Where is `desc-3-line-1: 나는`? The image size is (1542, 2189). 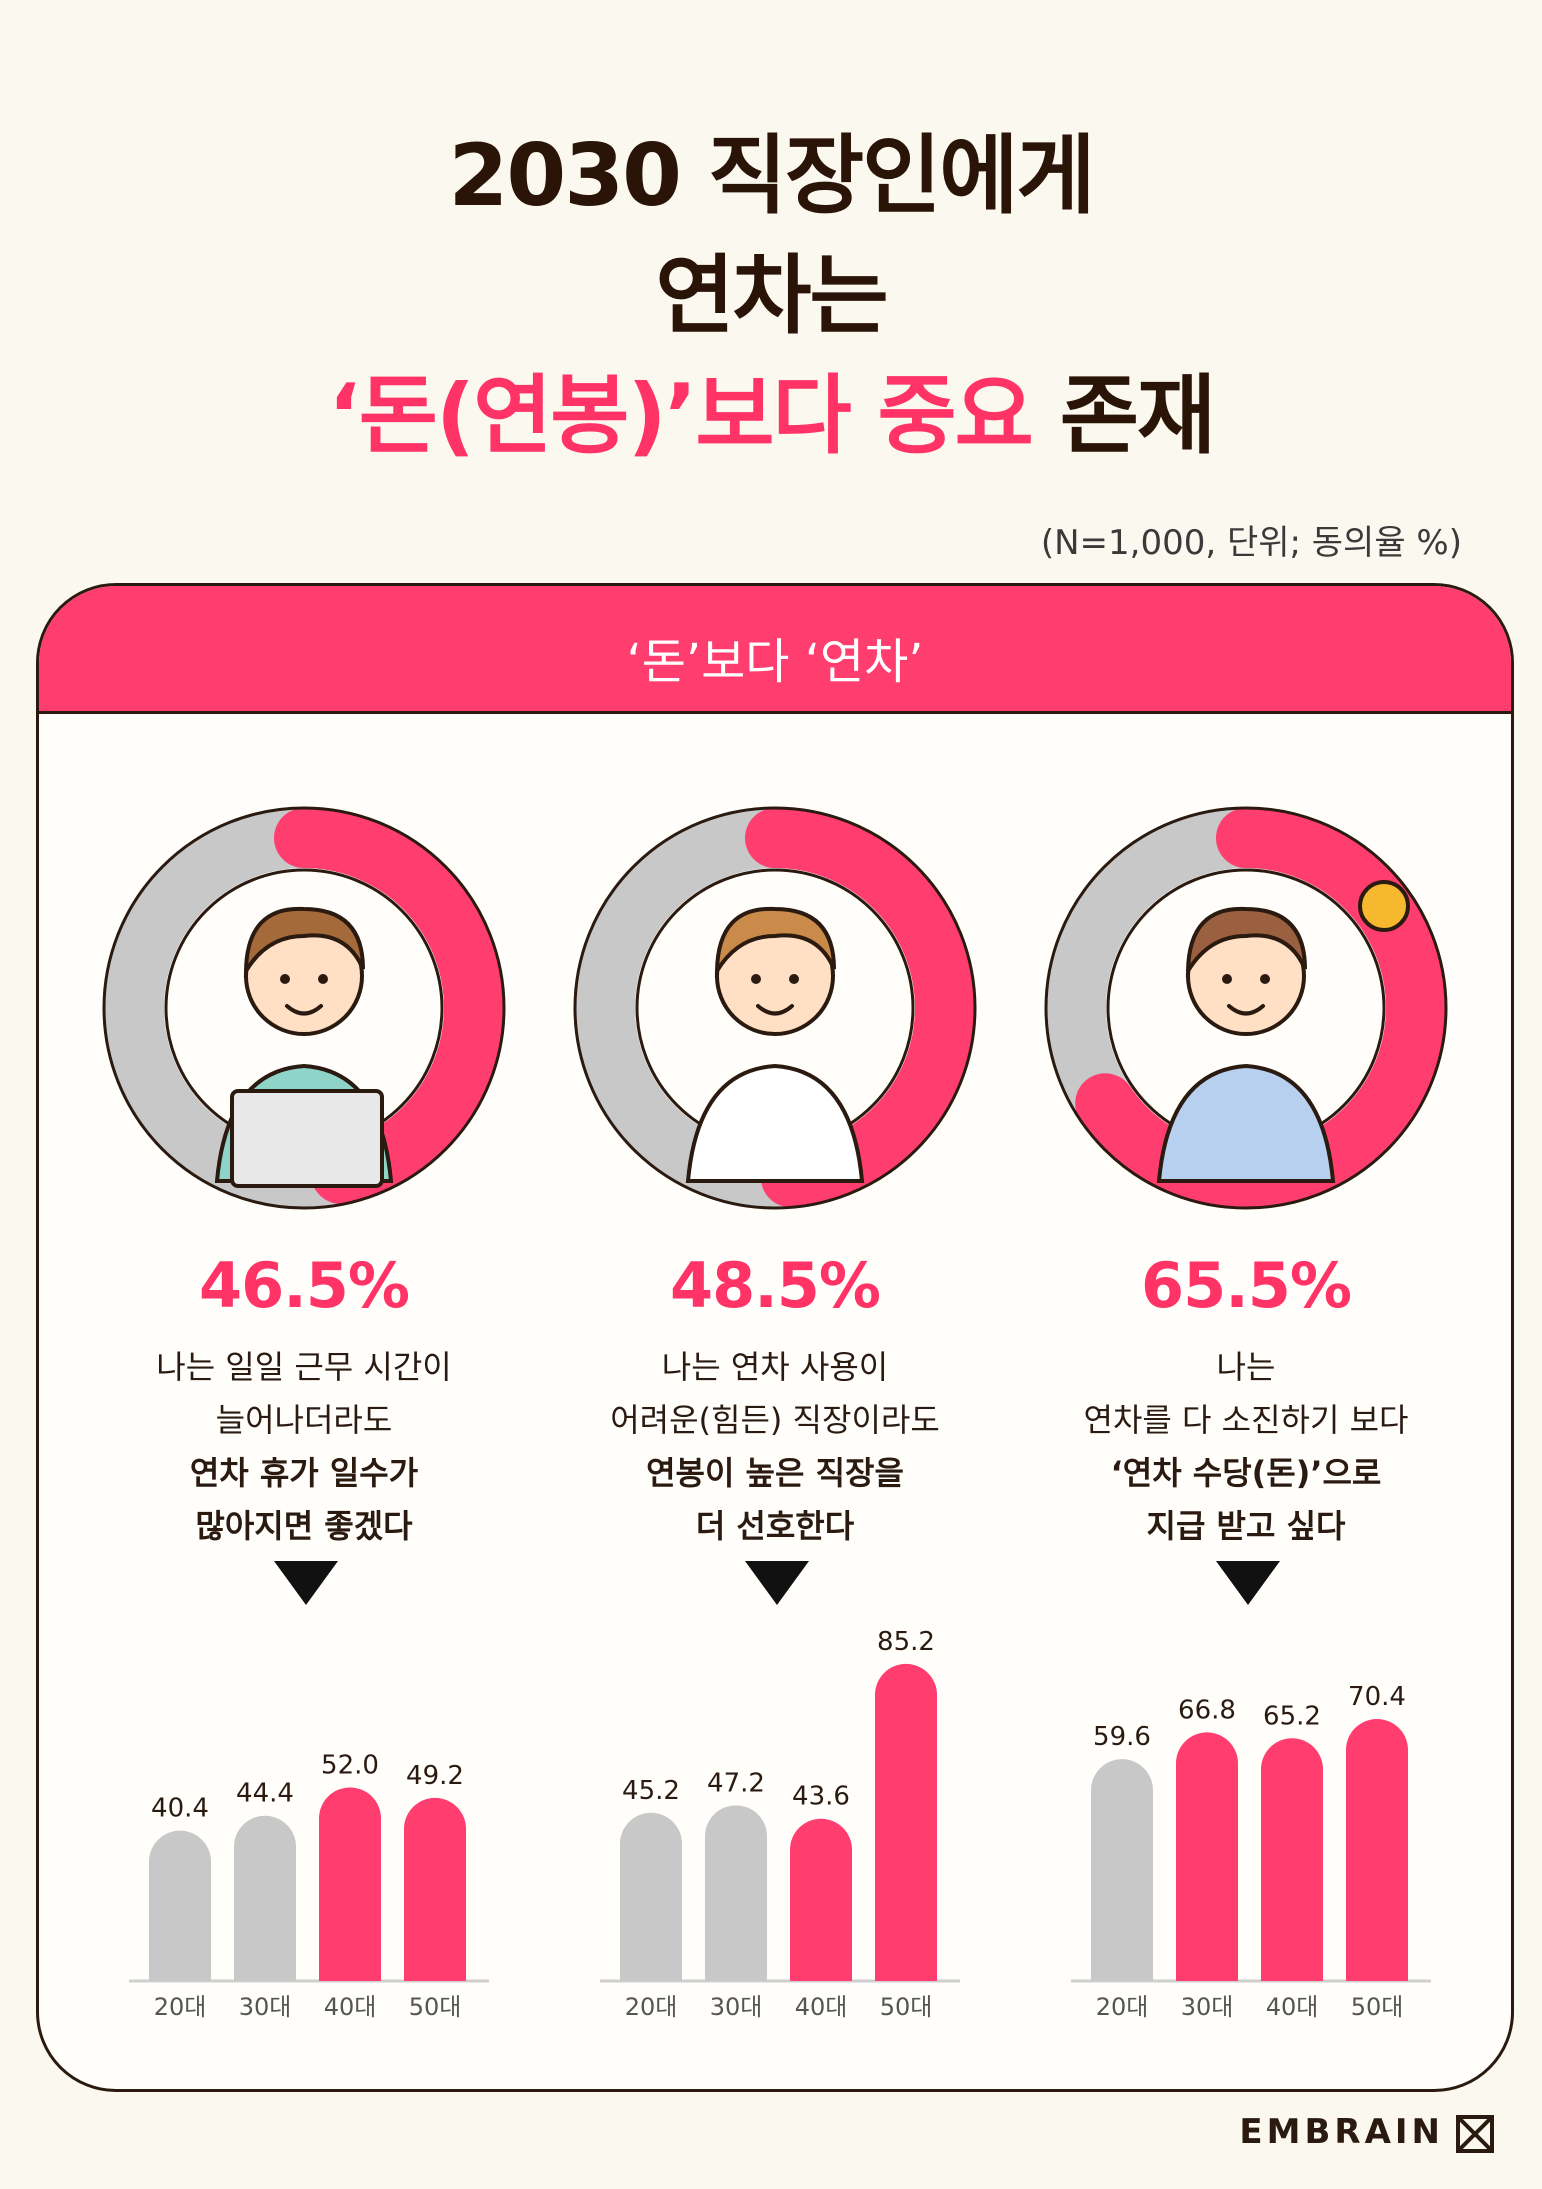 desc-3-line-1: 나는 is located at coordinates (1246, 1367).